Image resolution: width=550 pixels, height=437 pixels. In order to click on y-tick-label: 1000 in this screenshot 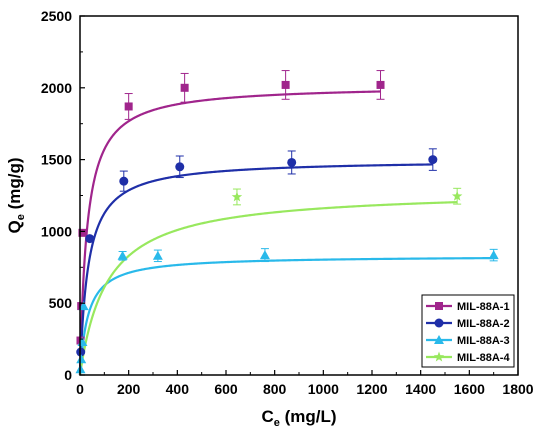, I will do `click(56, 231)`.